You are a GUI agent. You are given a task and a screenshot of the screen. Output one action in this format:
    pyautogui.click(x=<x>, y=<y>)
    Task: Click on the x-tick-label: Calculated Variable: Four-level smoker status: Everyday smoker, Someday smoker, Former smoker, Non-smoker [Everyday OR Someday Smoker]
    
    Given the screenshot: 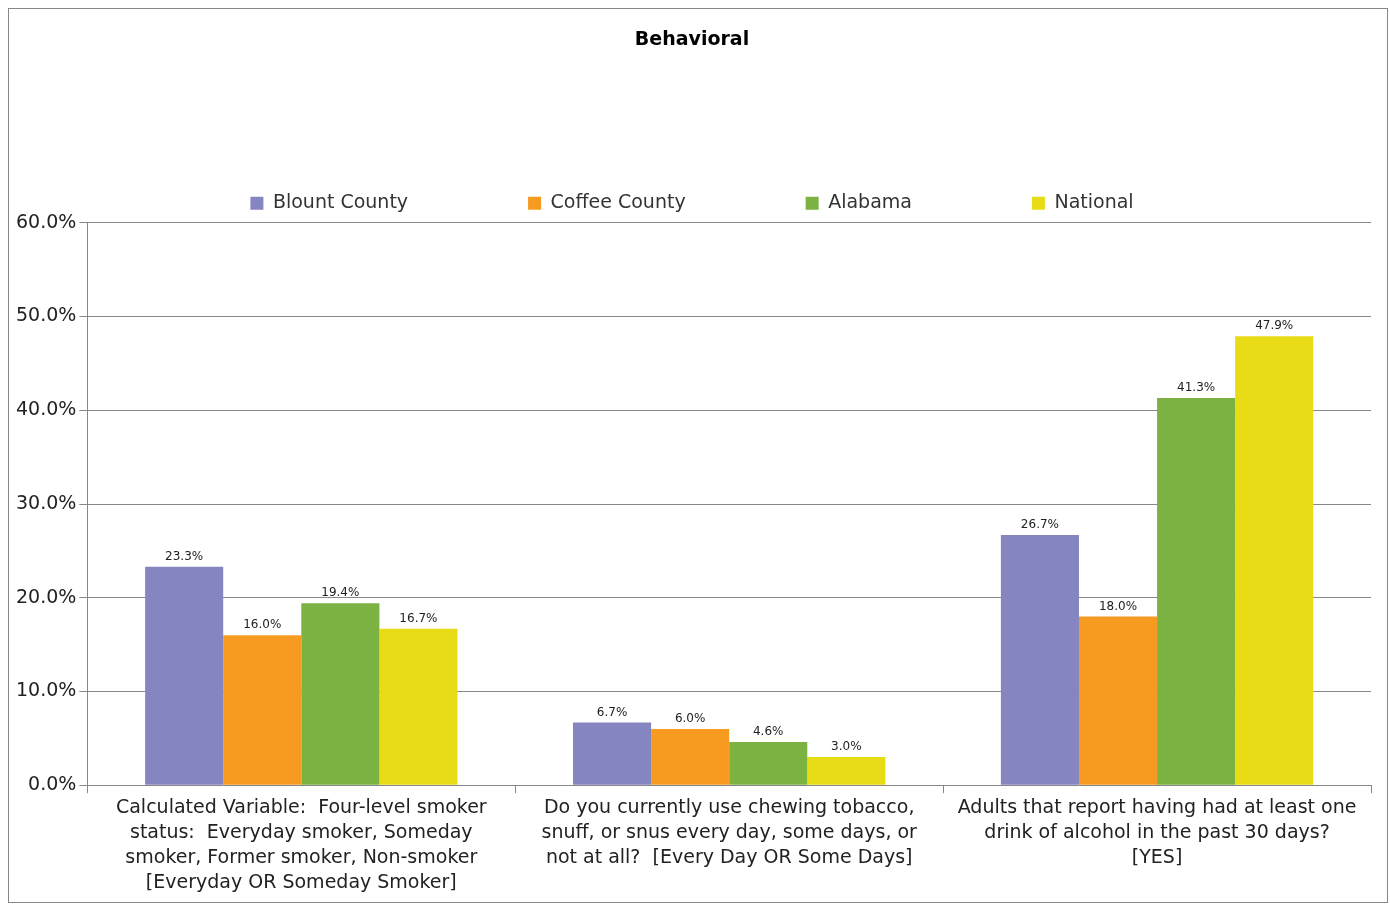 What is the action you would take?
    pyautogui.click(x=301, y=843)
    